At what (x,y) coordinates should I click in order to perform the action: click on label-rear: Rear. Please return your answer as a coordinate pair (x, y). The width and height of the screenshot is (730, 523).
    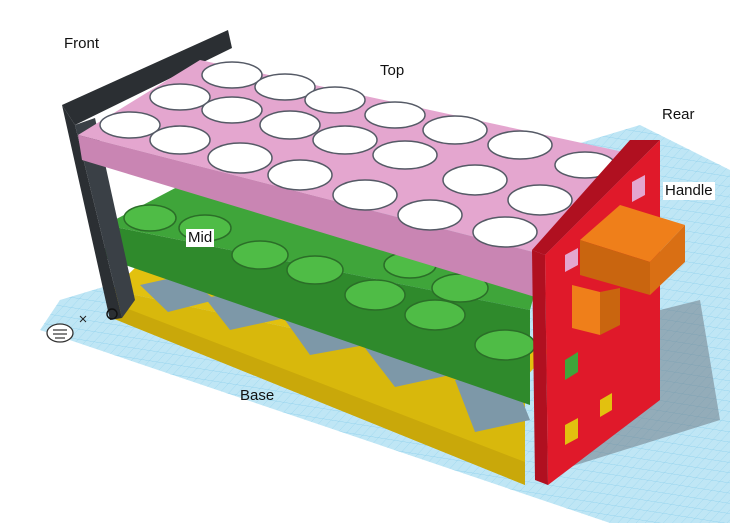
    Looking at the image, I should click on (678, 114).